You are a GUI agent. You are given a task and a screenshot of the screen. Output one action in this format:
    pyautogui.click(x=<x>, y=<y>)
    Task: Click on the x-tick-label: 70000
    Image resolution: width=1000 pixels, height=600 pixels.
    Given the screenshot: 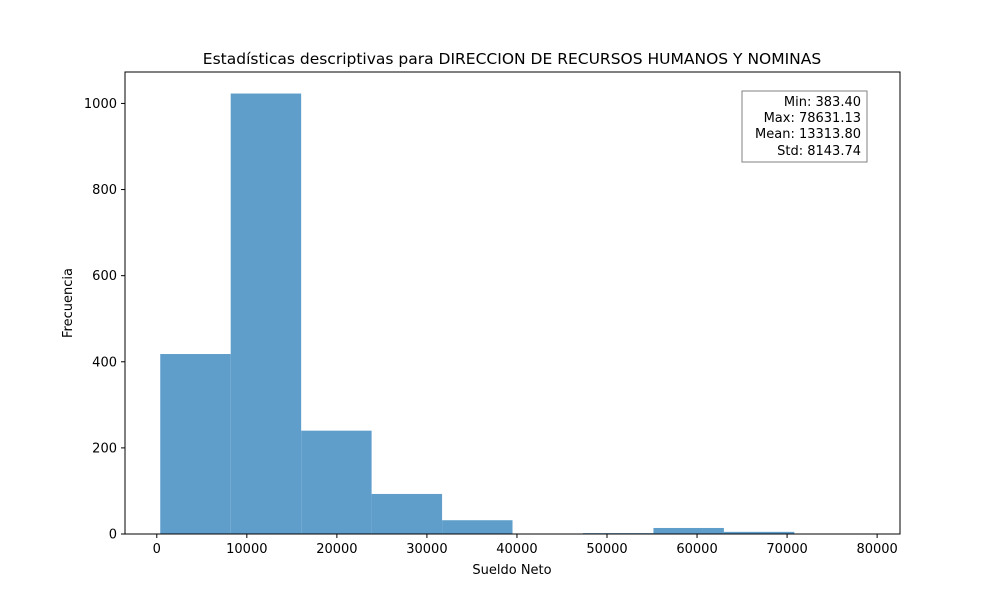 What is the action you would take?
    pyautogui.click(x=786, y=549)
    